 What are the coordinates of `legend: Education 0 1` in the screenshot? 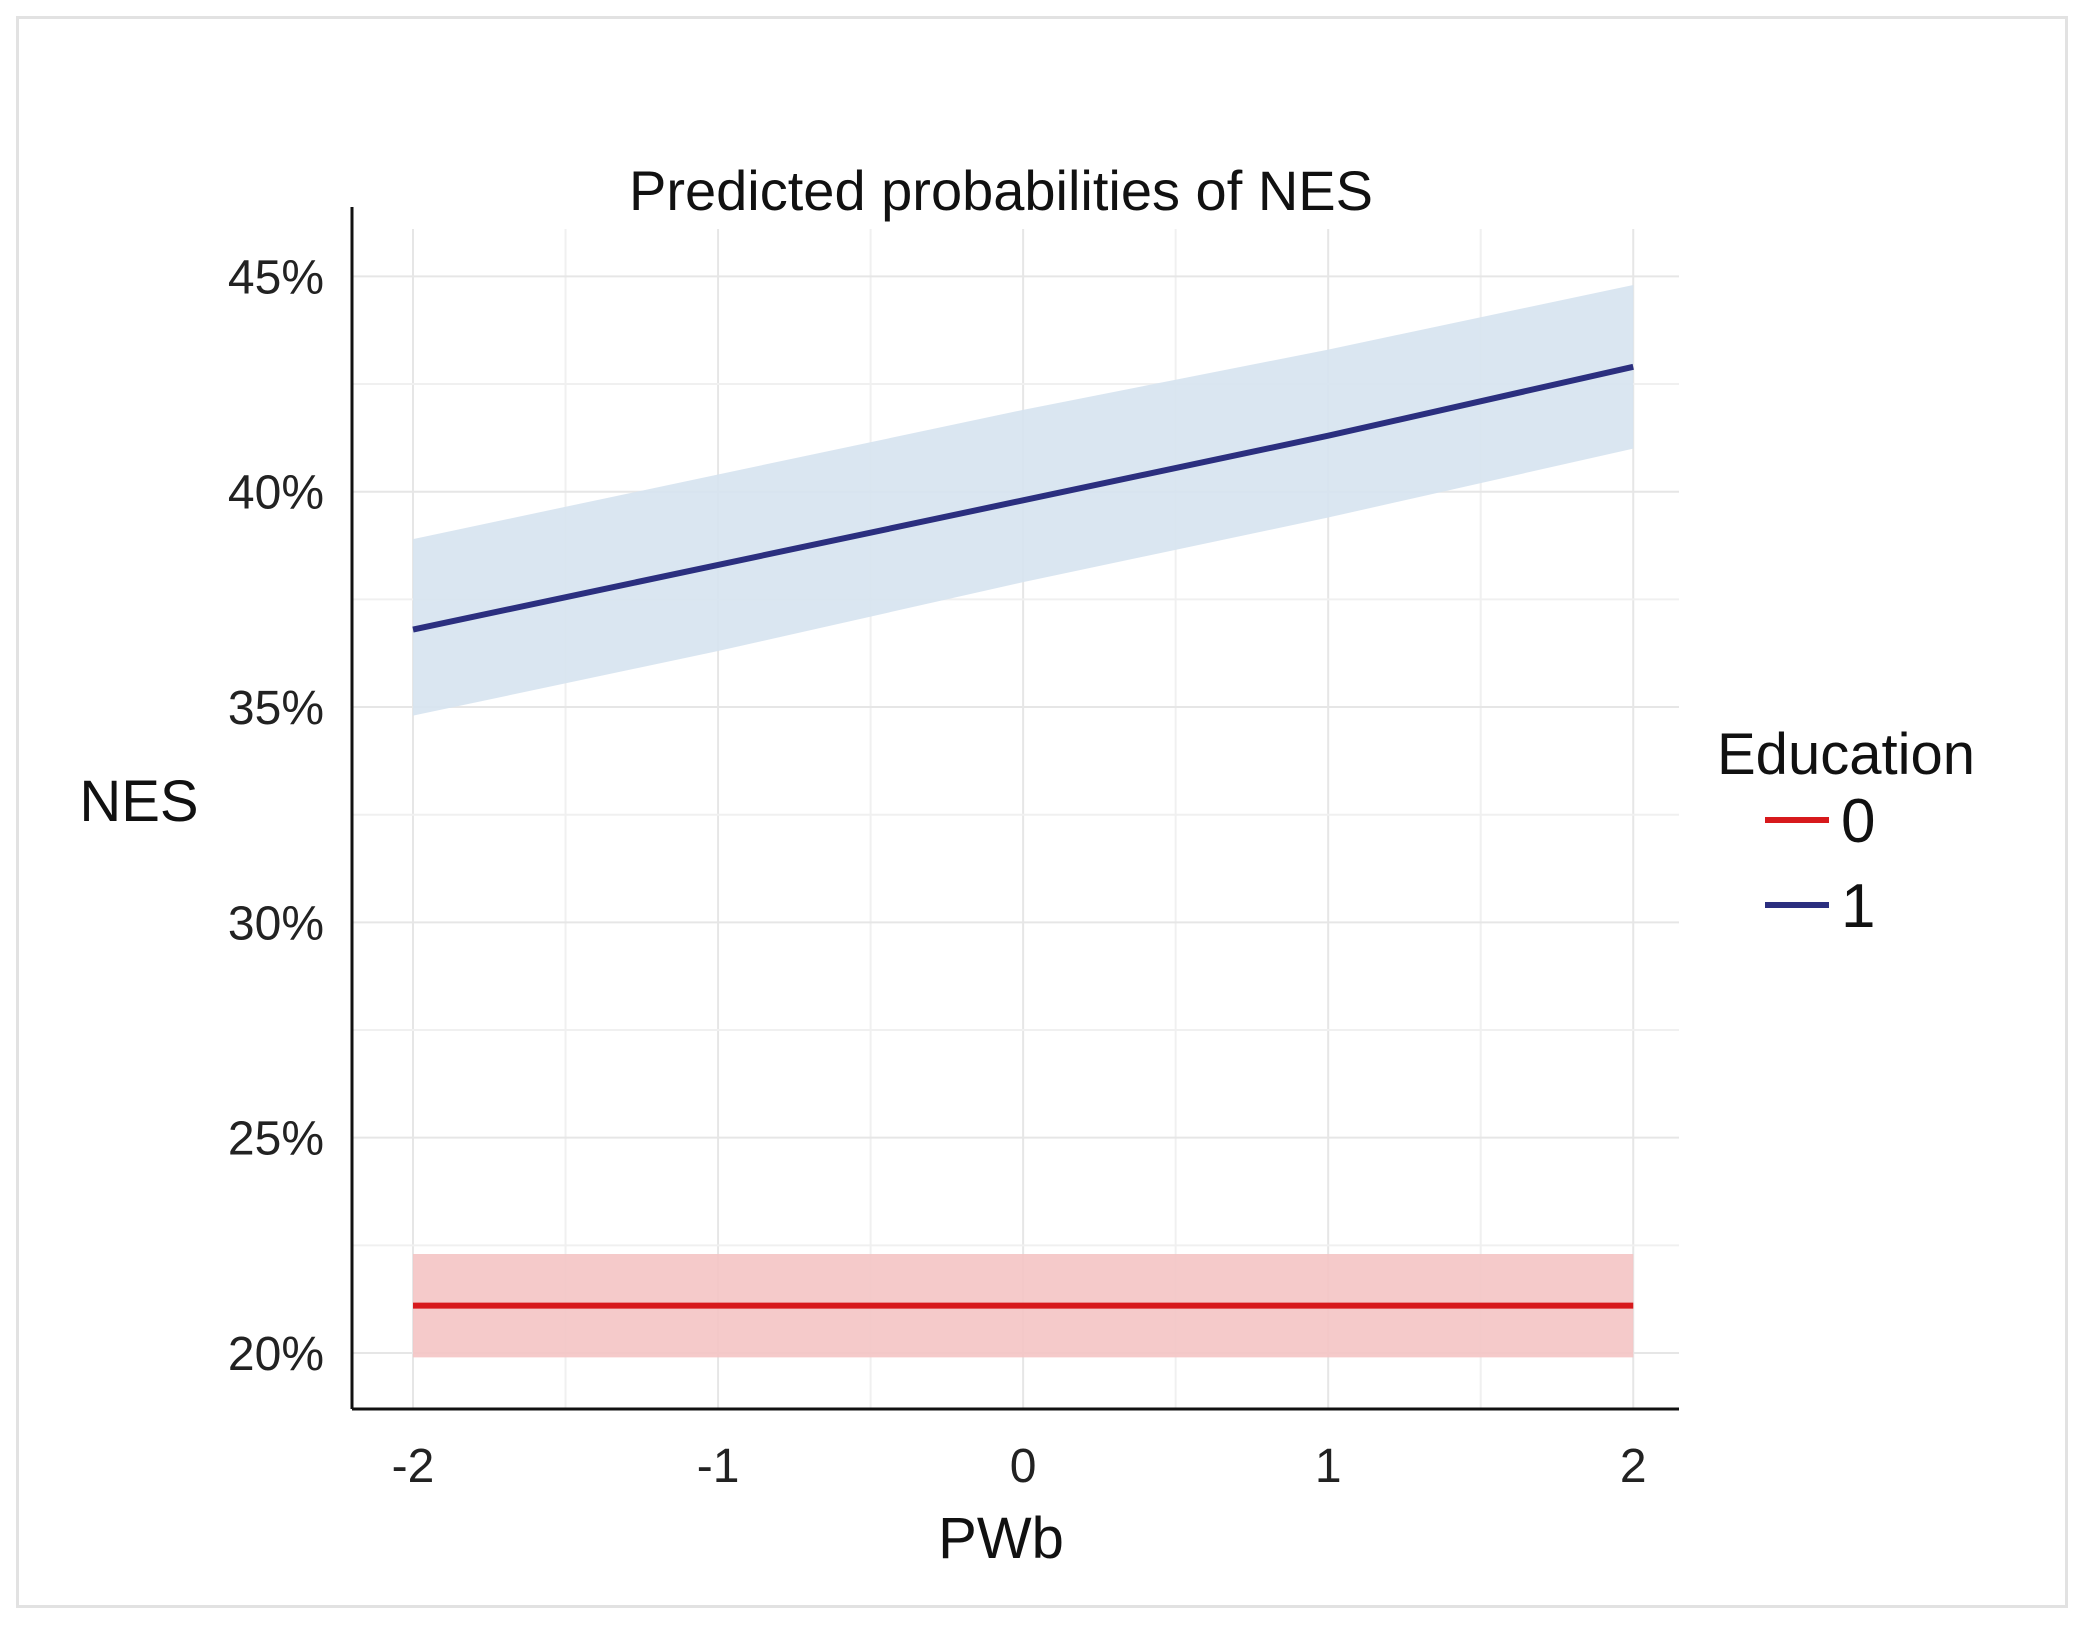 It's located at (1846, 831).